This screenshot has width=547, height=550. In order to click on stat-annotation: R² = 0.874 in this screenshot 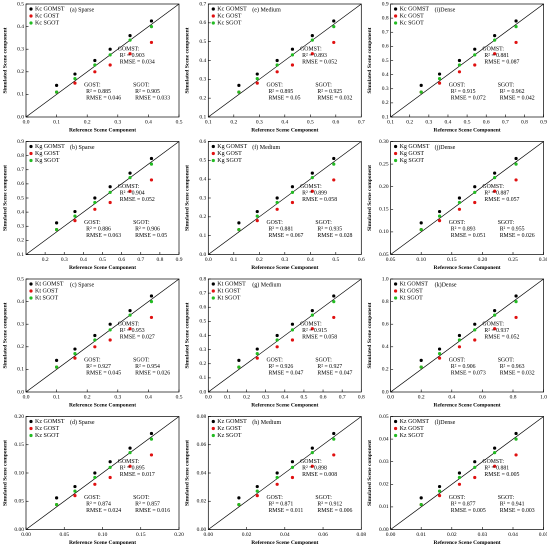, I will do `click(98, 505)`.